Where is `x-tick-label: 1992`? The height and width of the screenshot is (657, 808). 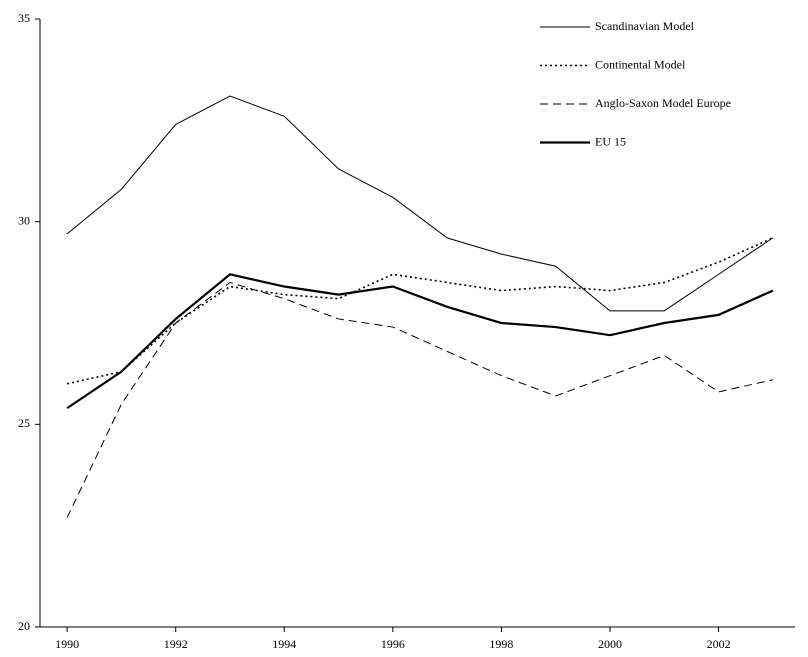
x-tick-label: 1992 is located at coordinates (176, 644).